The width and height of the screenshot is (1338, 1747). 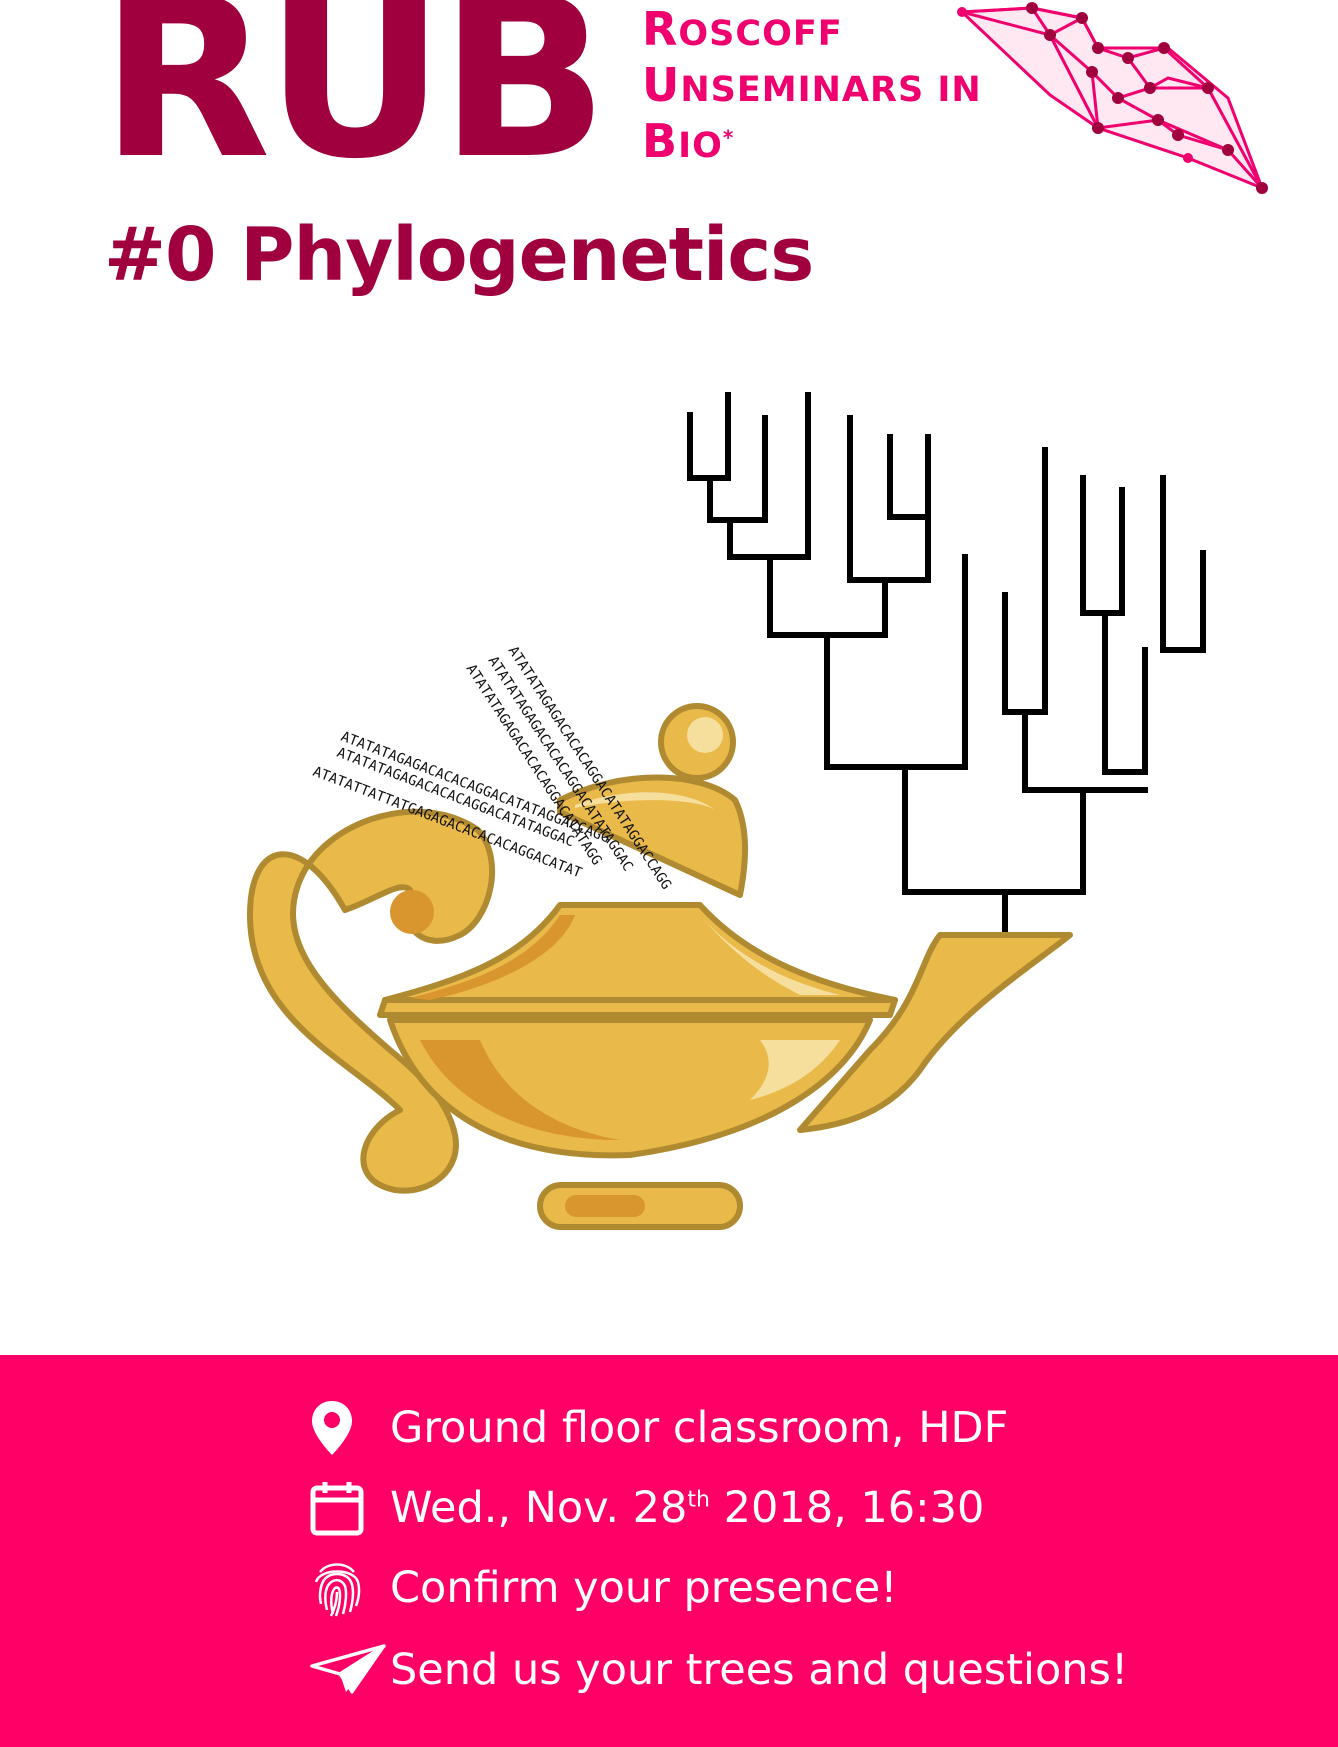 What do you see at coordinates (350, 1670) in the screenshot?
I see `paper-plane-icon` at bounding box center [350, 1670].